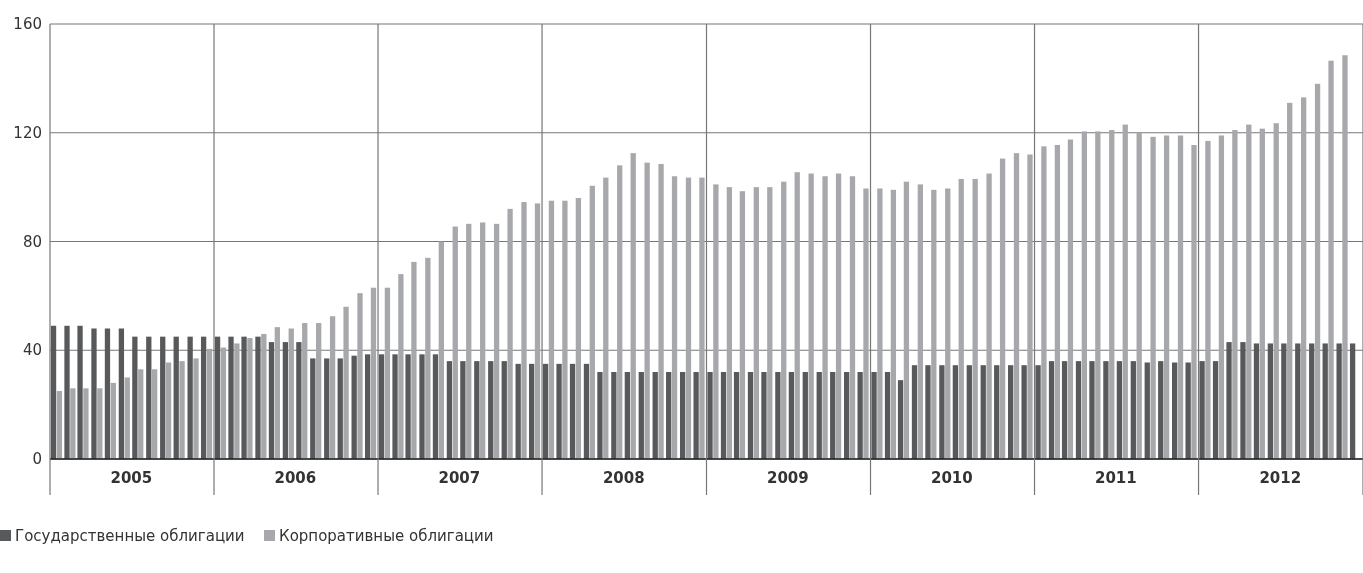 The image size is (1363, 573). What do you see at coordinates (131, 478) in the screenshot?
I see `x-tick-label: 2005` at bounding box center [131, 478].